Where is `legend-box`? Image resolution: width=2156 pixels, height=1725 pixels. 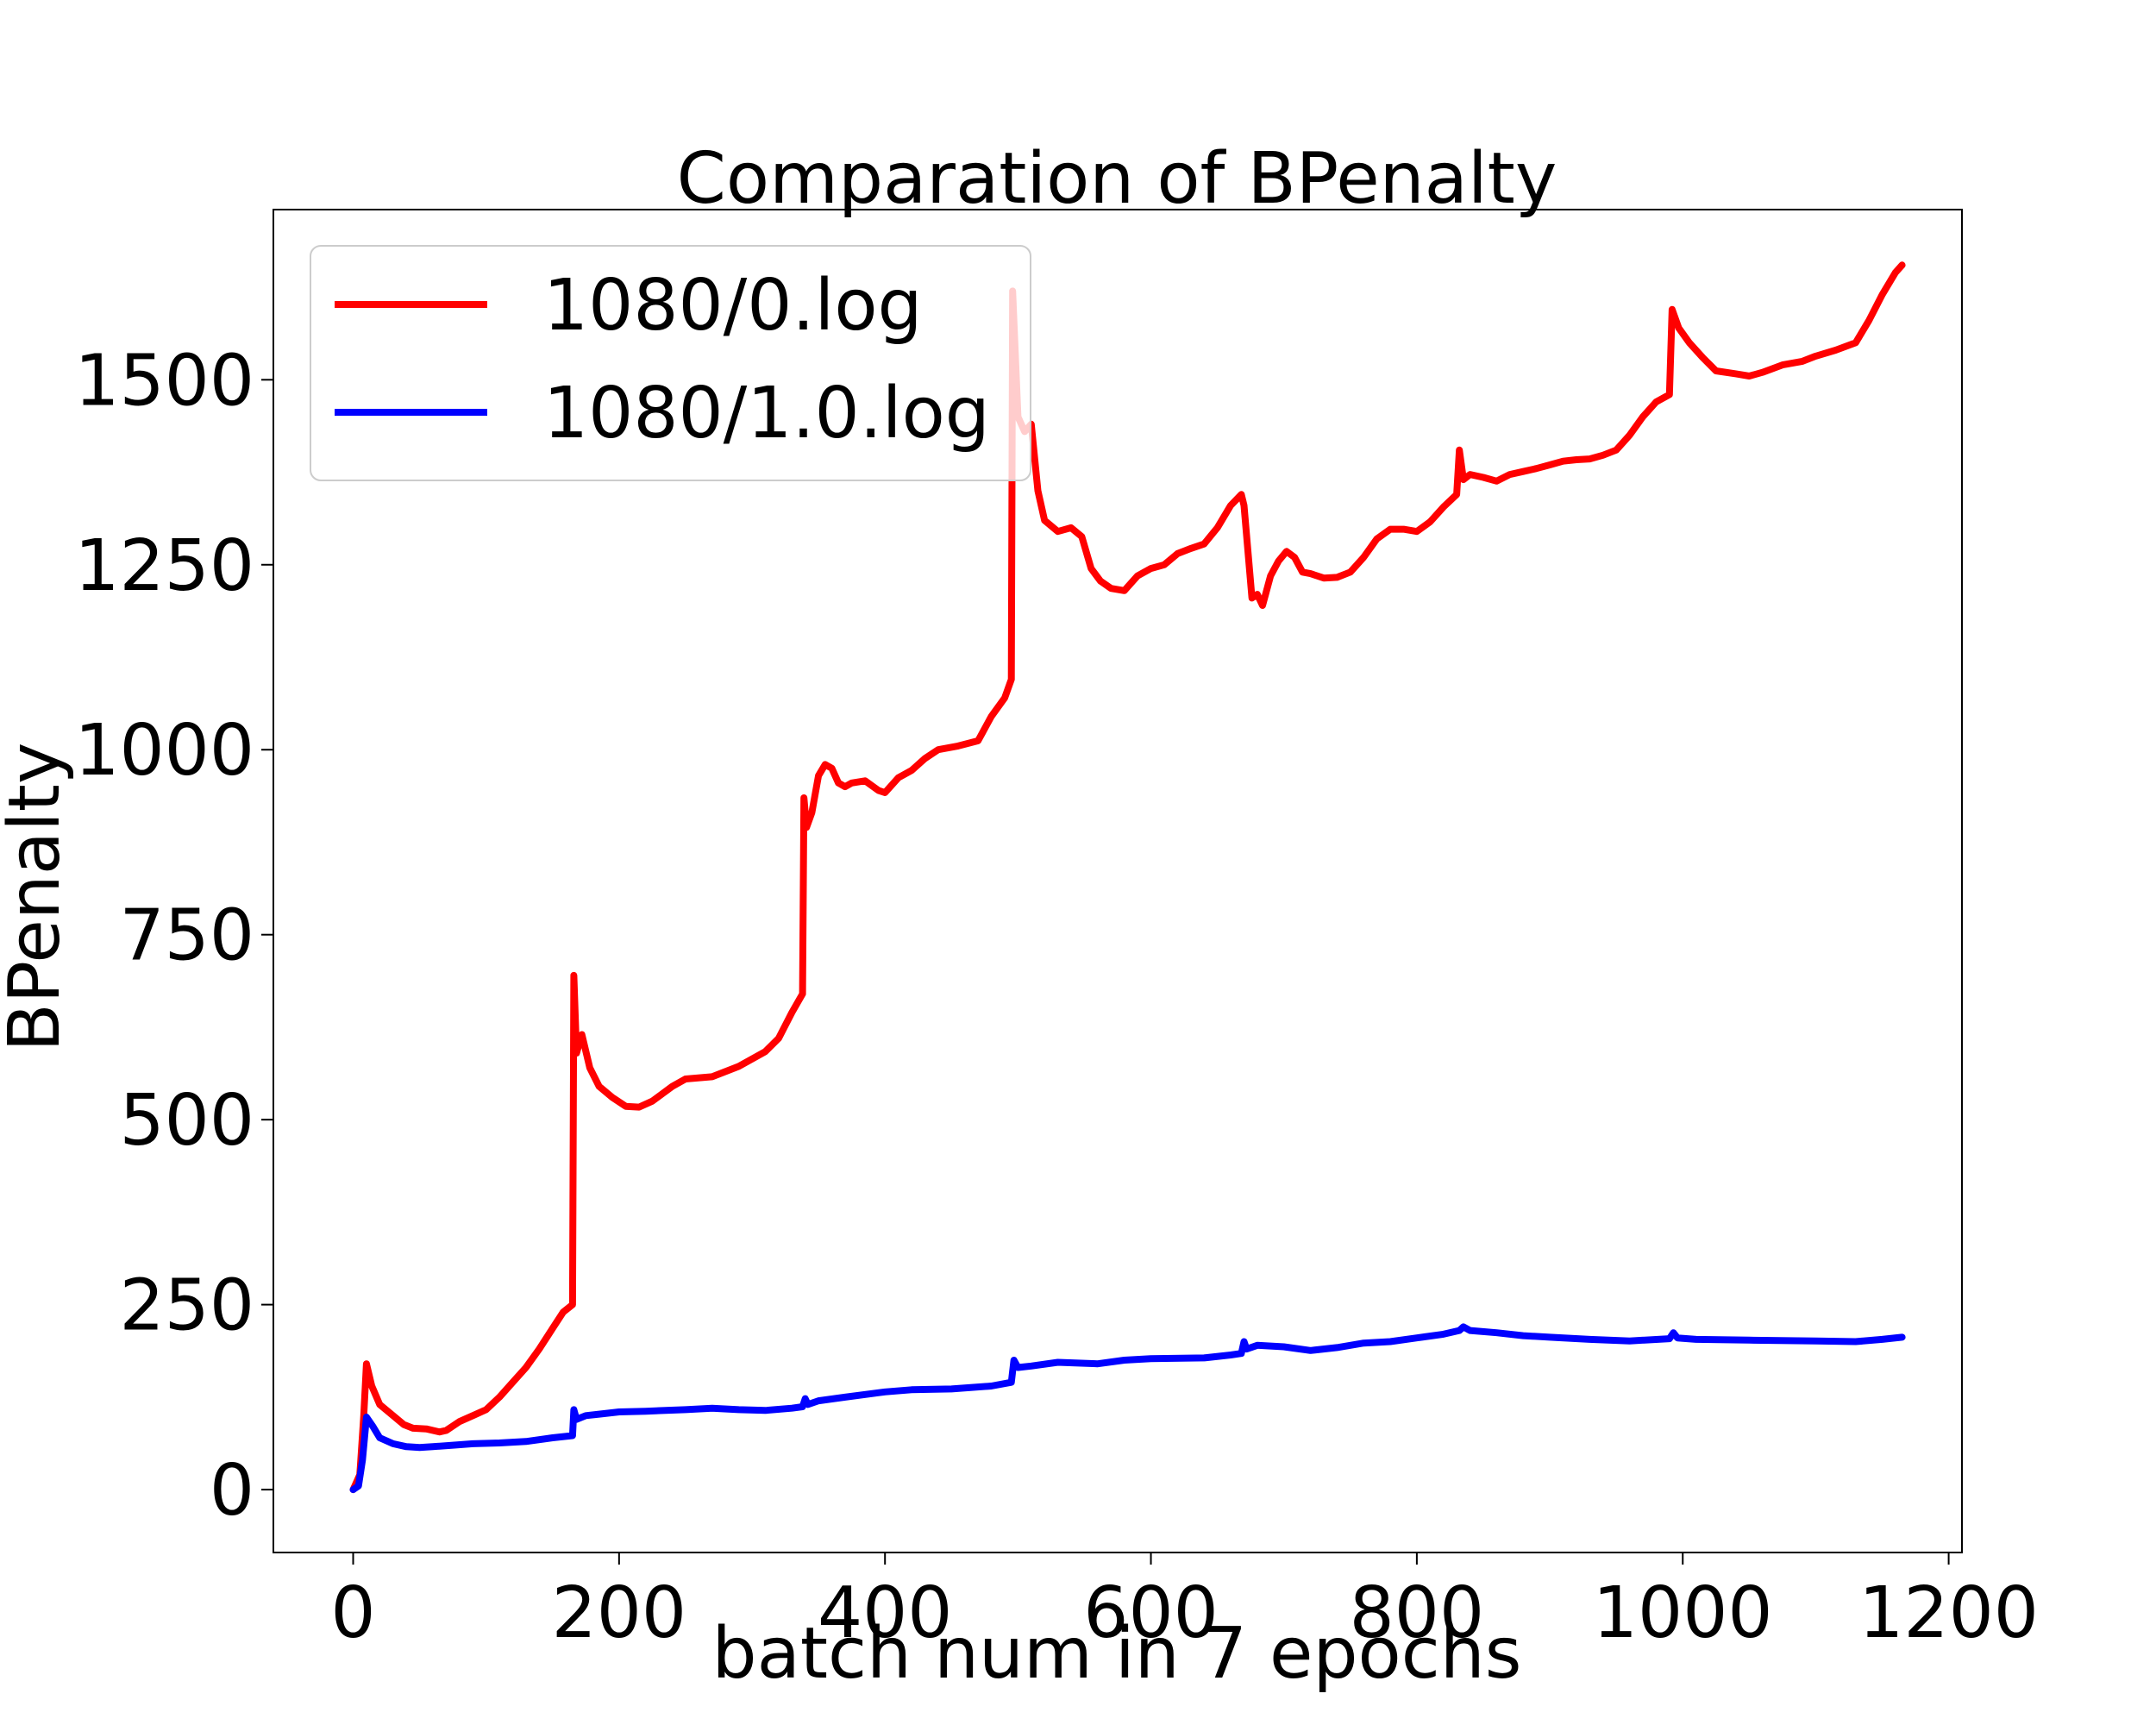 legend-box is located at coordinates (670, 363).